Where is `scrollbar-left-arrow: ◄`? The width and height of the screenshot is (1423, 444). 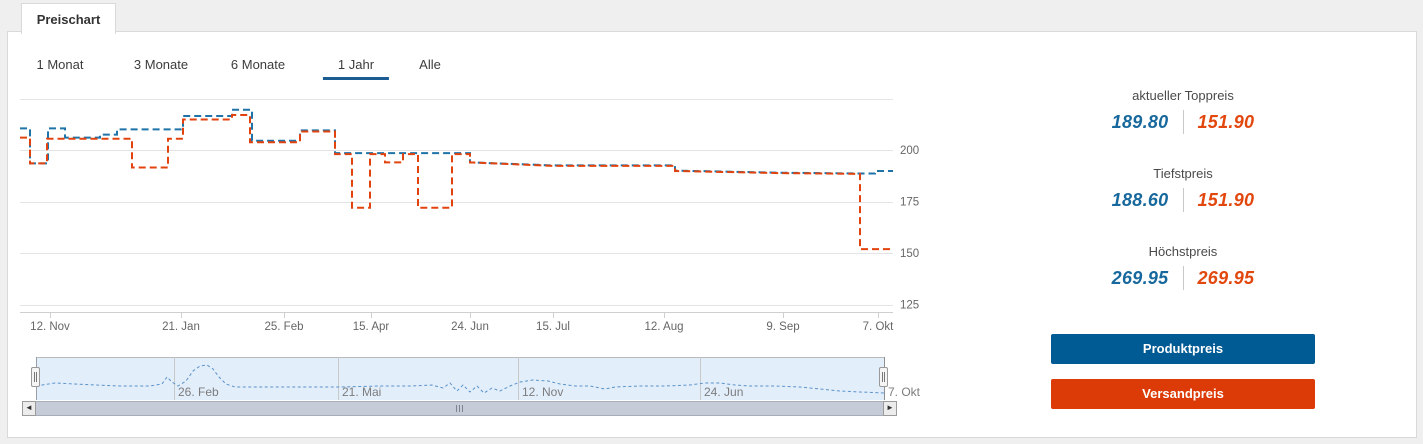
scrollbar-left-arrow: ◄ is located at coordinates (29, 408).